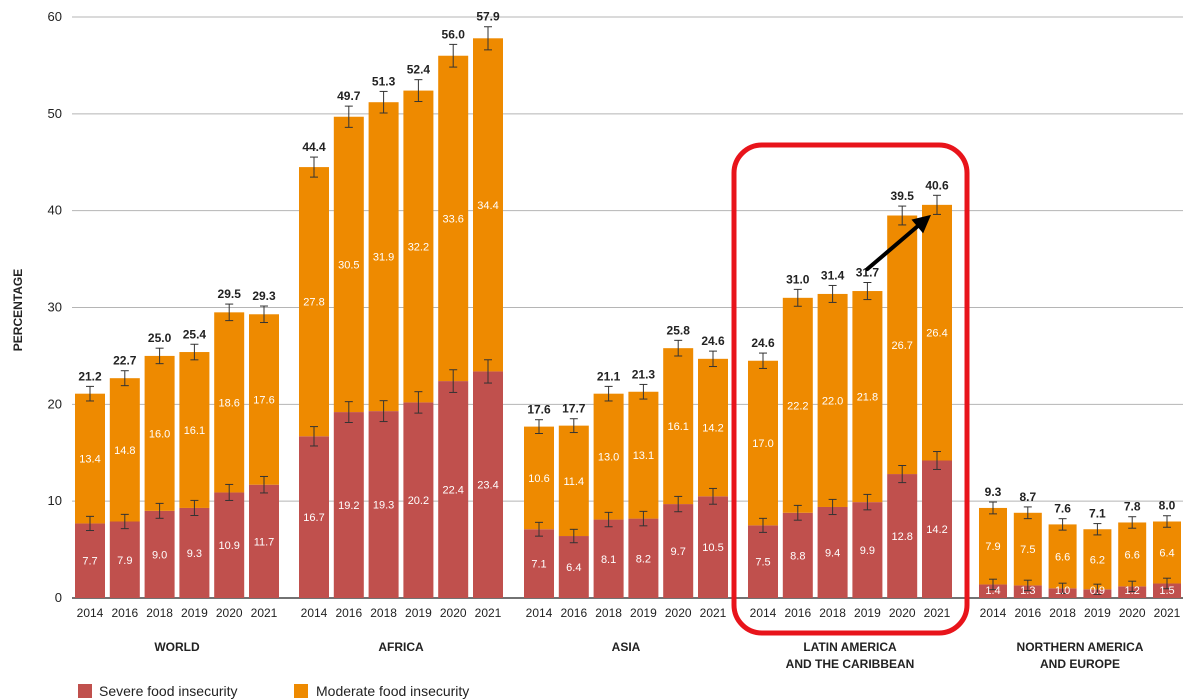 The width and height of the screenshot is (1183, 700). Describe the element at coordinates (713, 341) in the screenshot. I see `label-total: 24.6` at that location.